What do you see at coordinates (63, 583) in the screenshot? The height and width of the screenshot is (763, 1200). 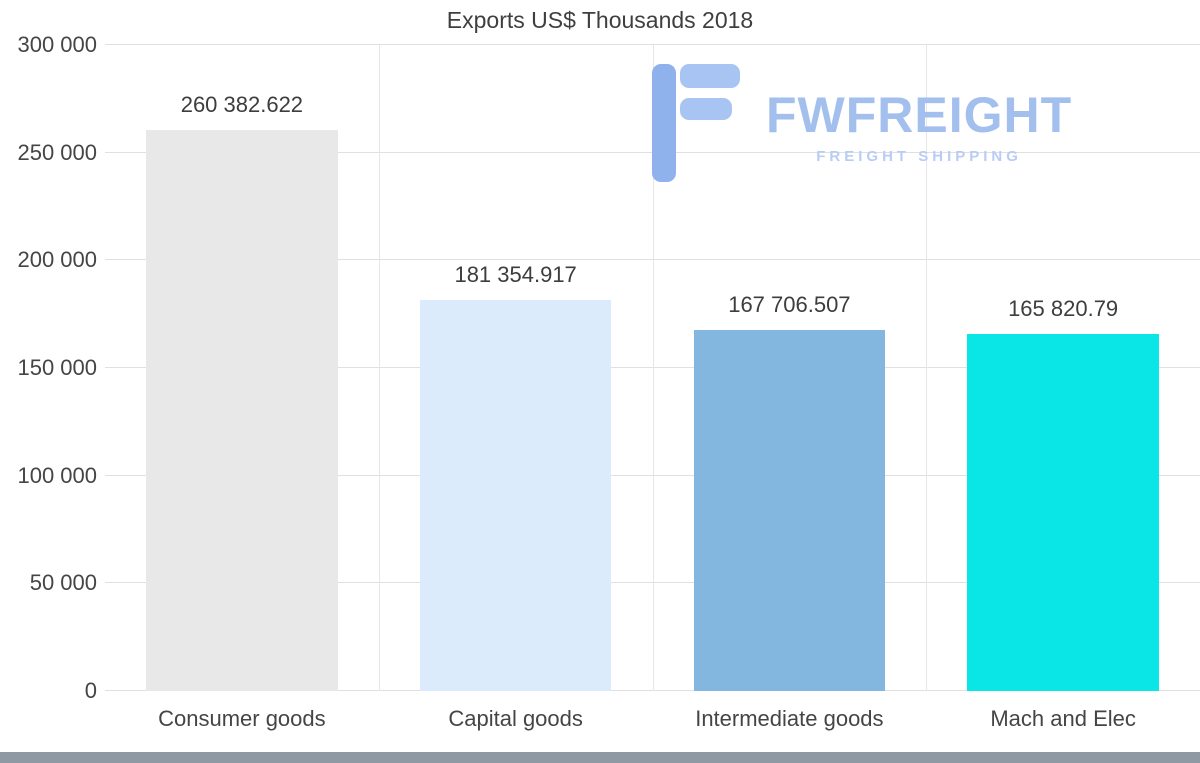 I see `y-tick-label: 50 000` at bounding box center [63, 583].